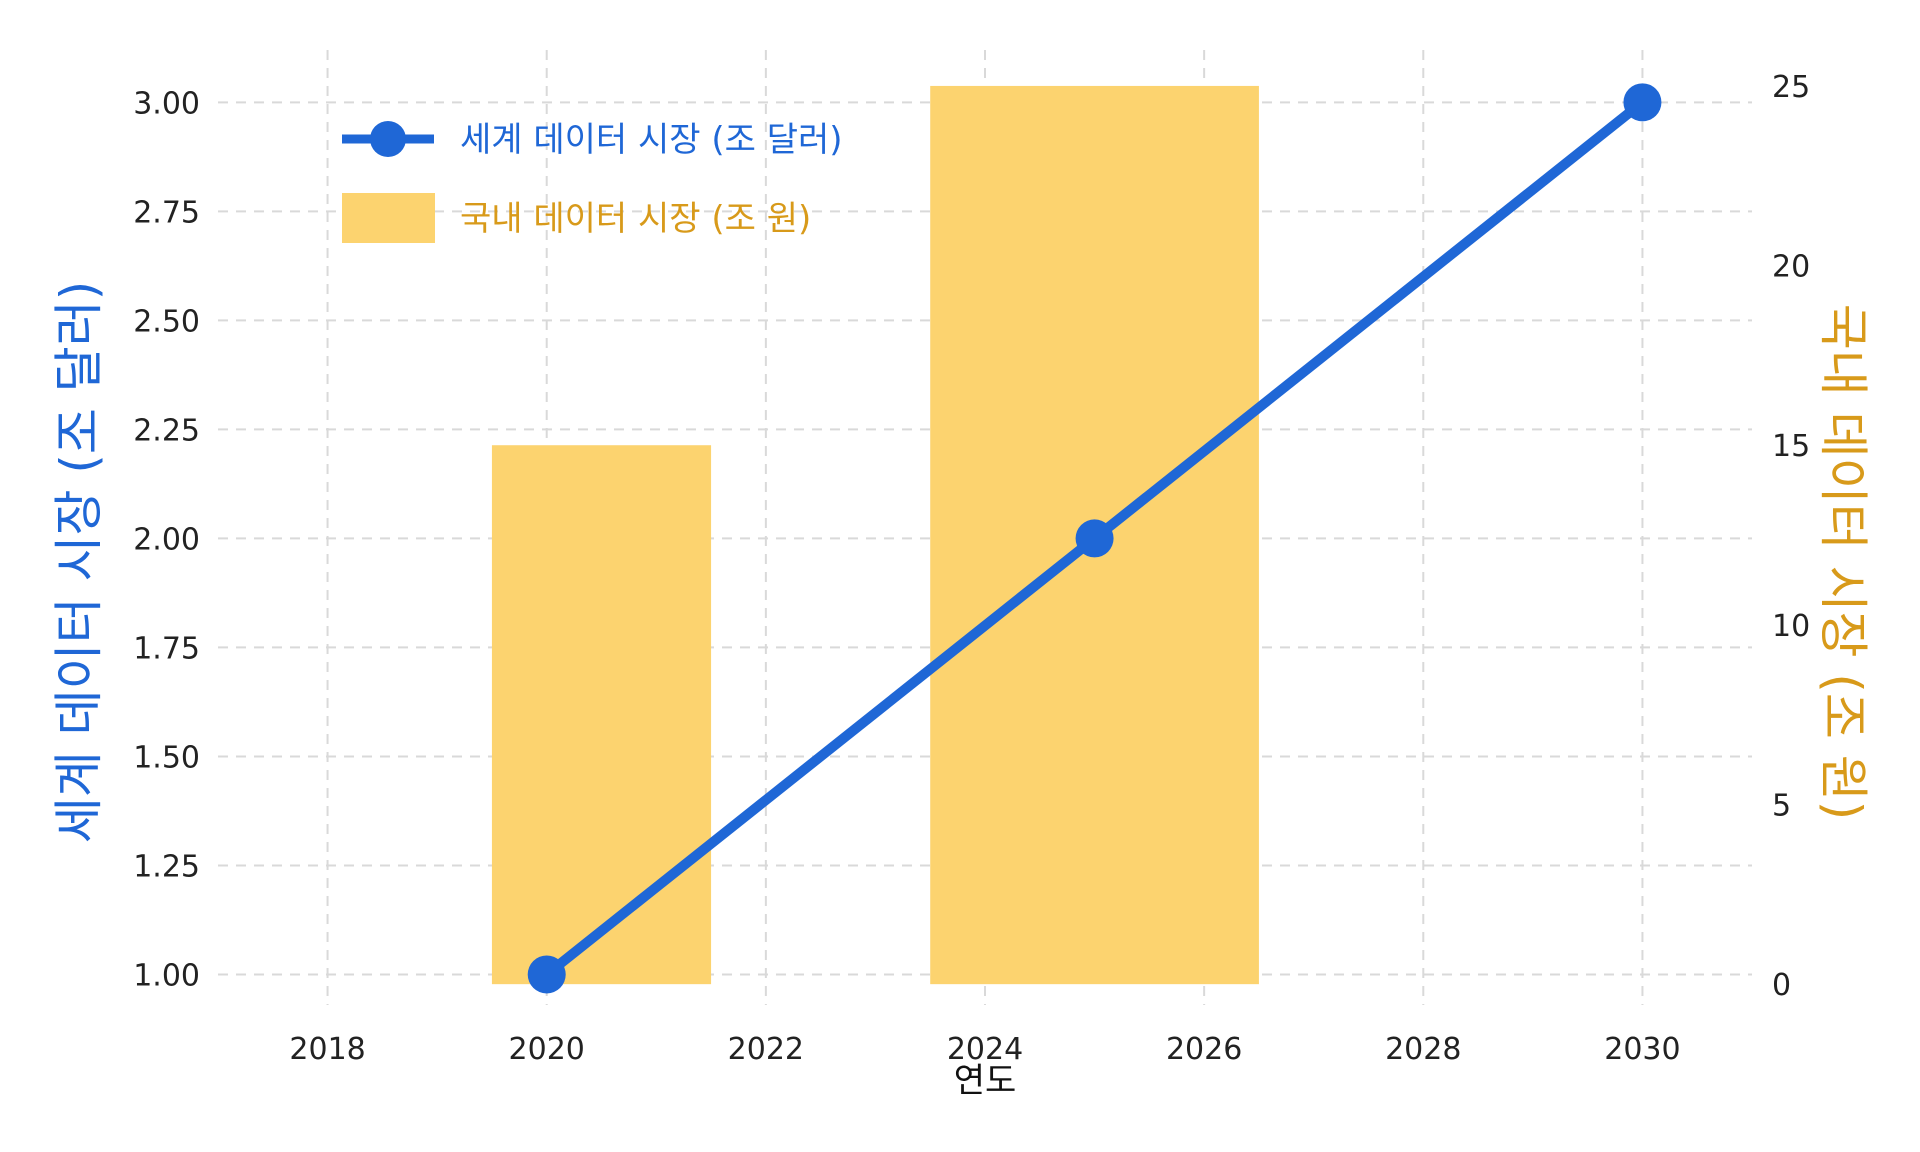  What do you see at coordinates (1791, 536) in the screenshot?
I see `y-right-axis-ticks: 0 5 10 15 20 25` at bounding box center [1791, 536].